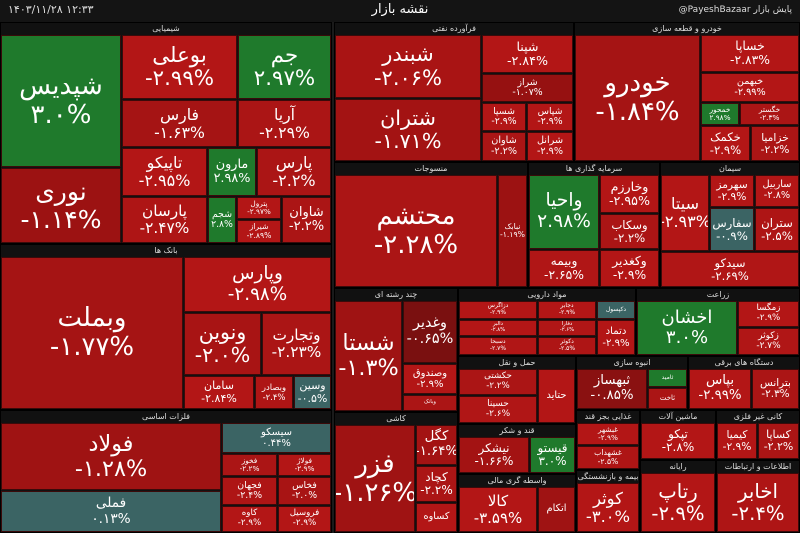 The image size is (800, 533). I want to click on stock-tile: شجم ۲.۸%, so click(222, 220).